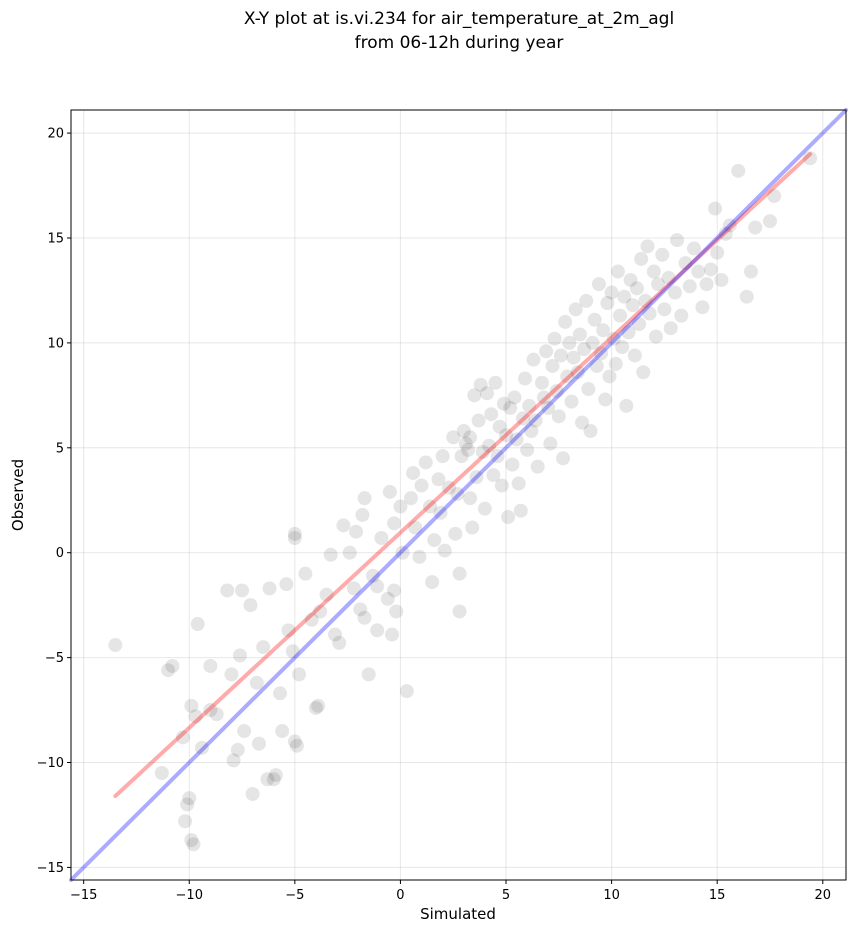 The height and width of the screenshot is (934, 854). I want to click on y-tick-label: 0, so click(60, 553).